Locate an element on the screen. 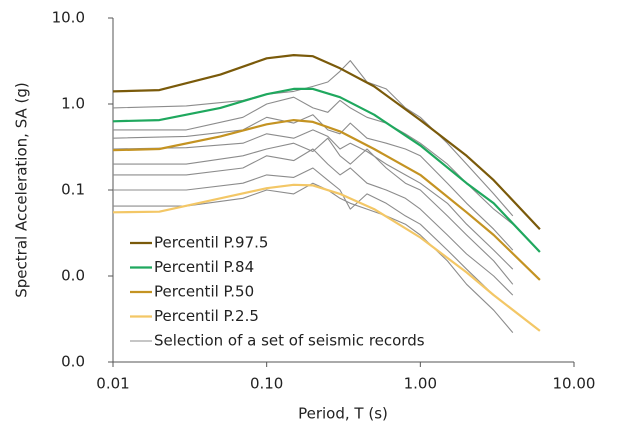 This screenshot has width=617, height=434. y-tick-label: 1.0 is located at coordinates (73, 104).